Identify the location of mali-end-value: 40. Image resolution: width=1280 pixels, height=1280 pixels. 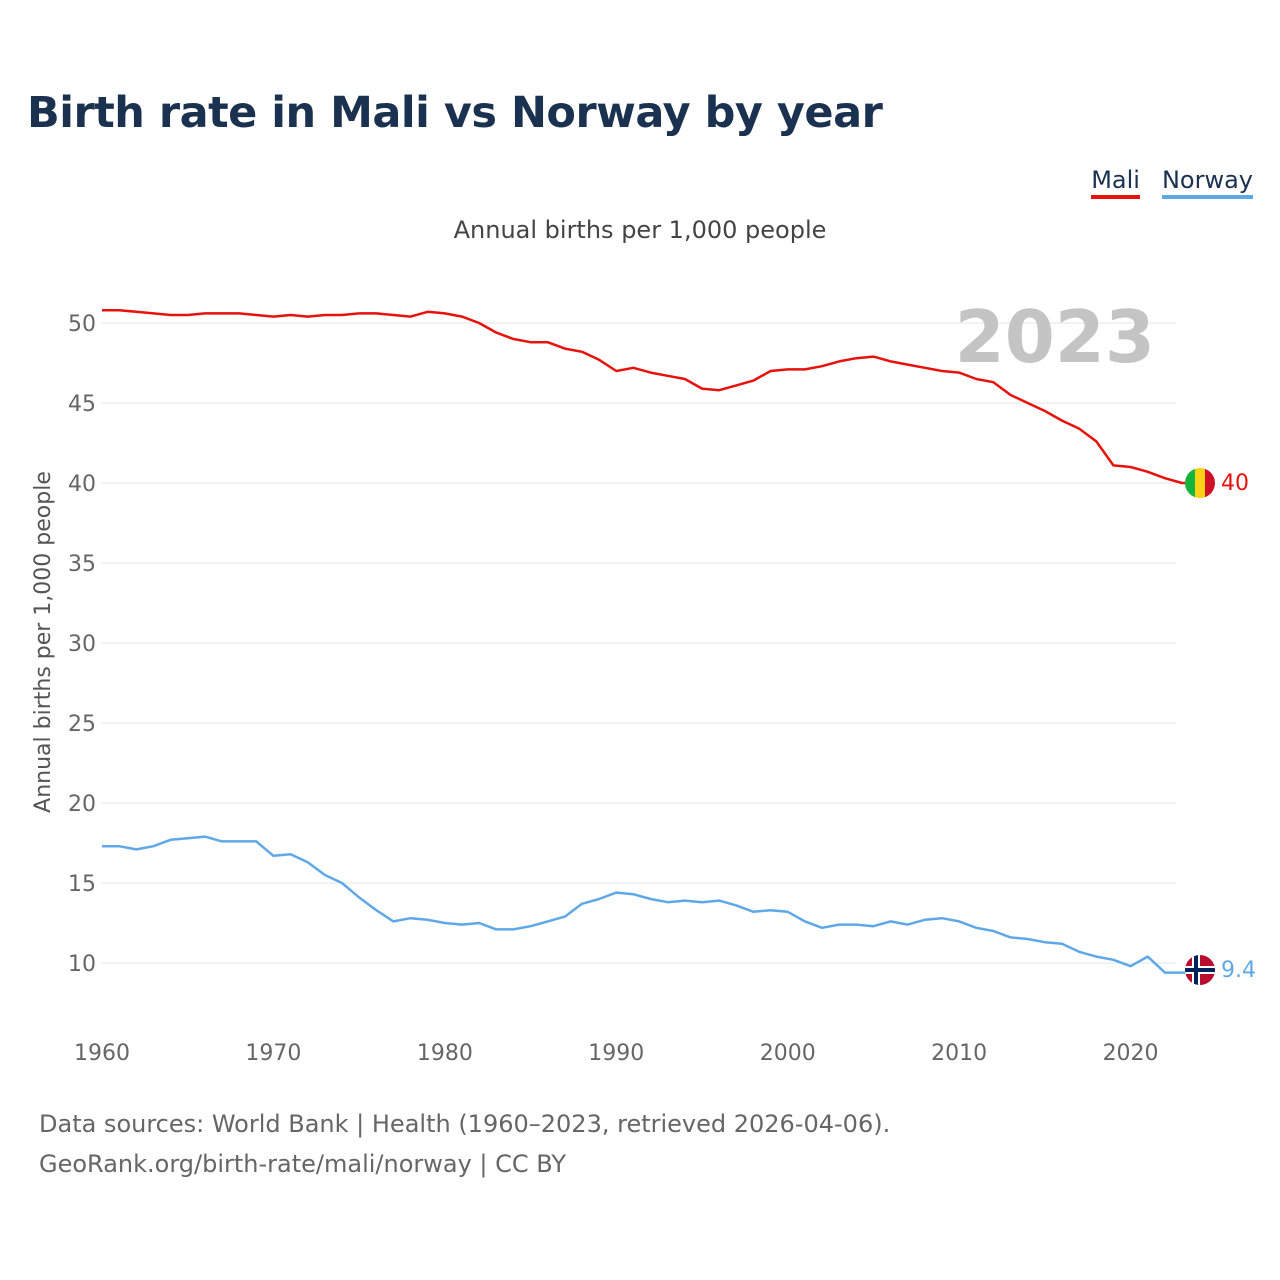
(1235, 483).